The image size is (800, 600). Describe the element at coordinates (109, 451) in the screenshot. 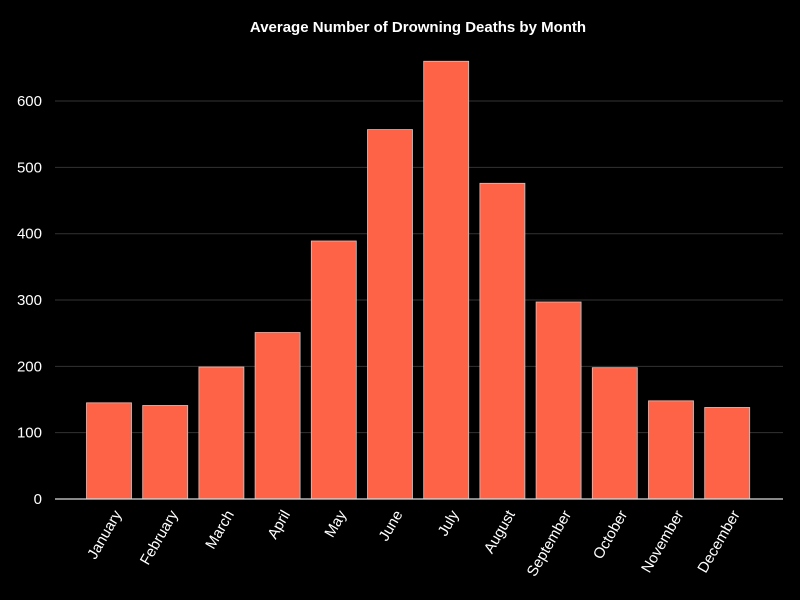

I see `bar-january` at that location.